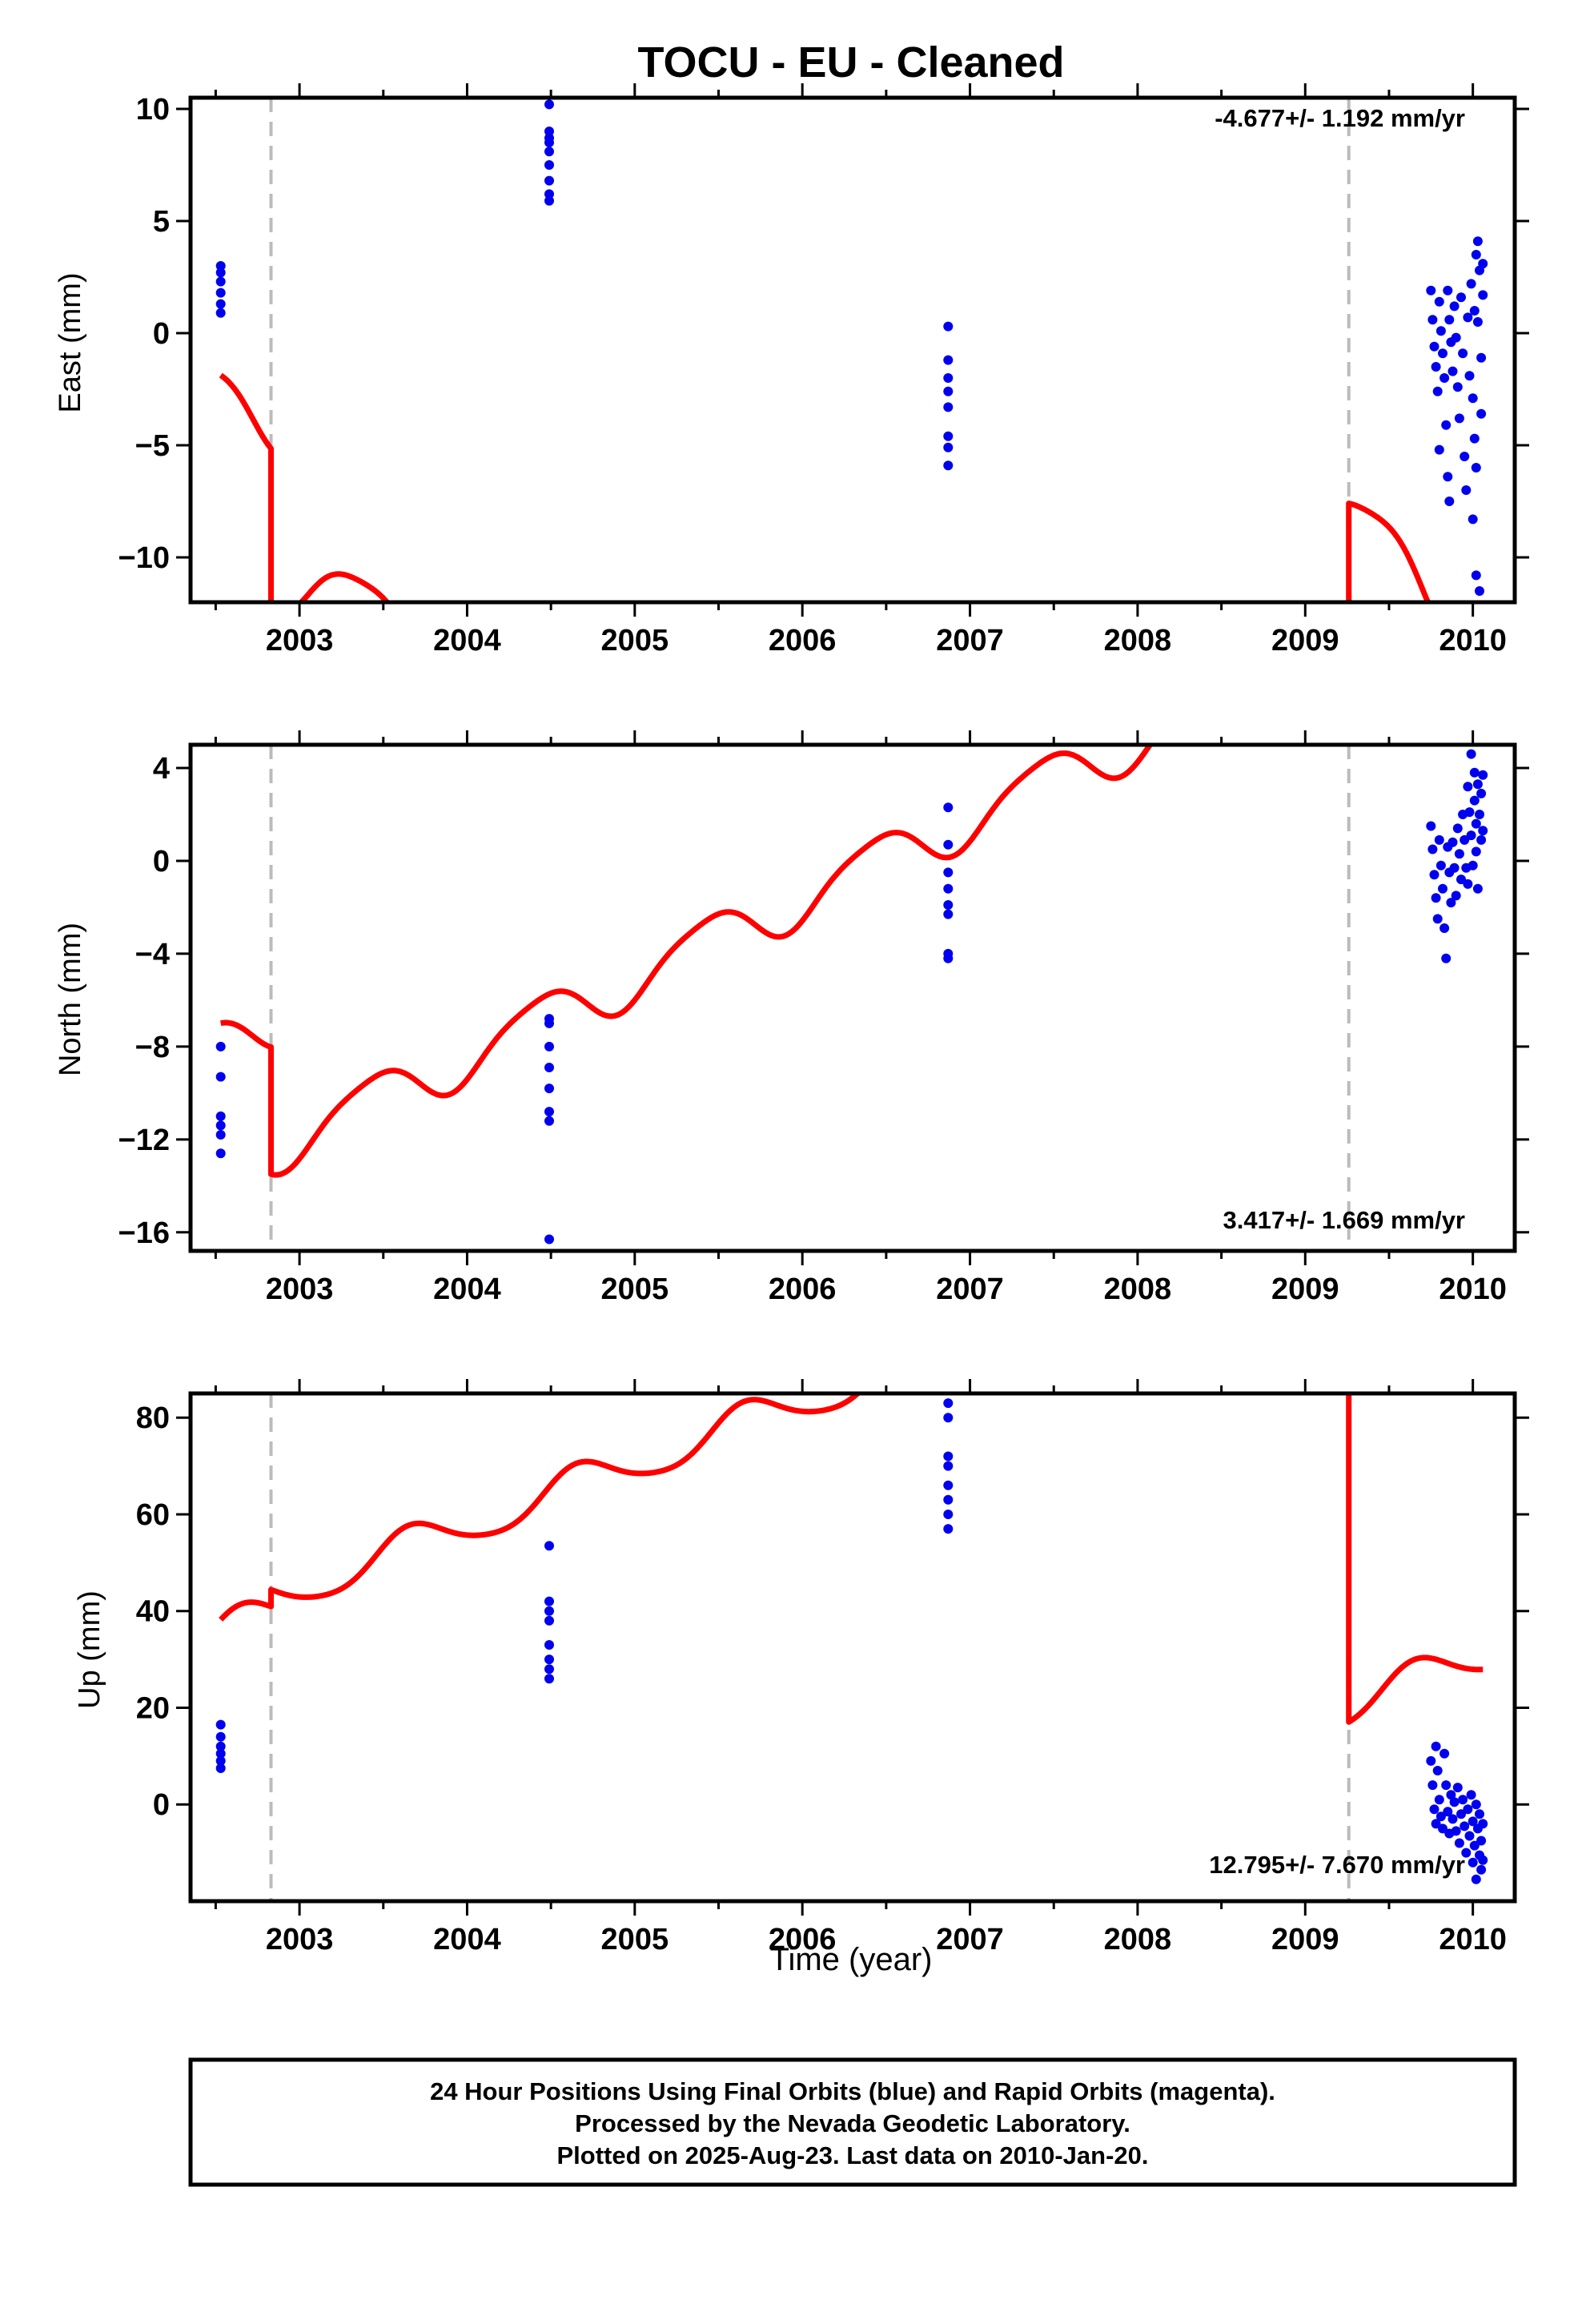 The width and height of the screenshot is (1582, 2324). I want to click on footer-box, so click(852, 2122).